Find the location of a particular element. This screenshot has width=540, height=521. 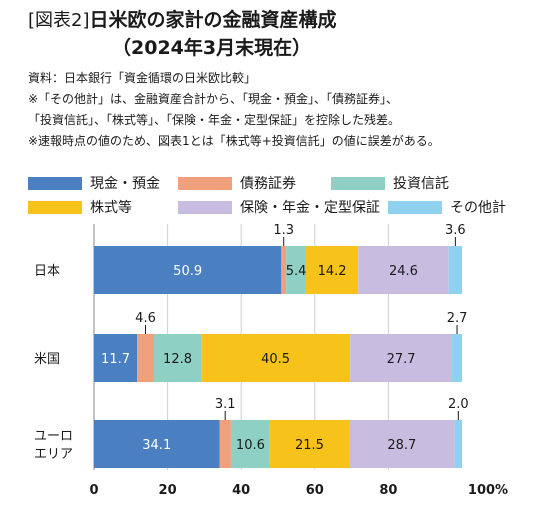

data-label: 12.8 is located at coordinates (177, 359).